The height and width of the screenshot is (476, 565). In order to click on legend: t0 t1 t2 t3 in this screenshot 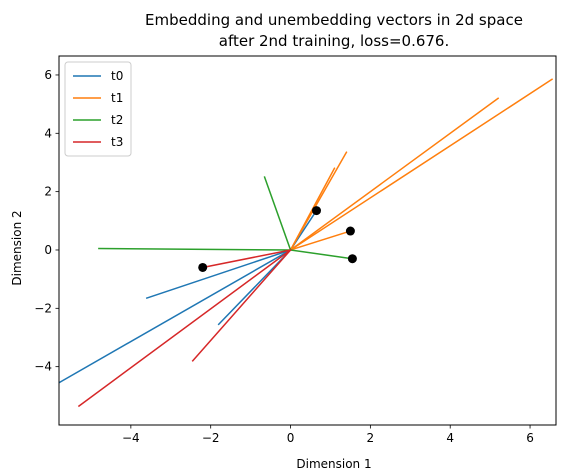, I will do `click(98, 109)`.